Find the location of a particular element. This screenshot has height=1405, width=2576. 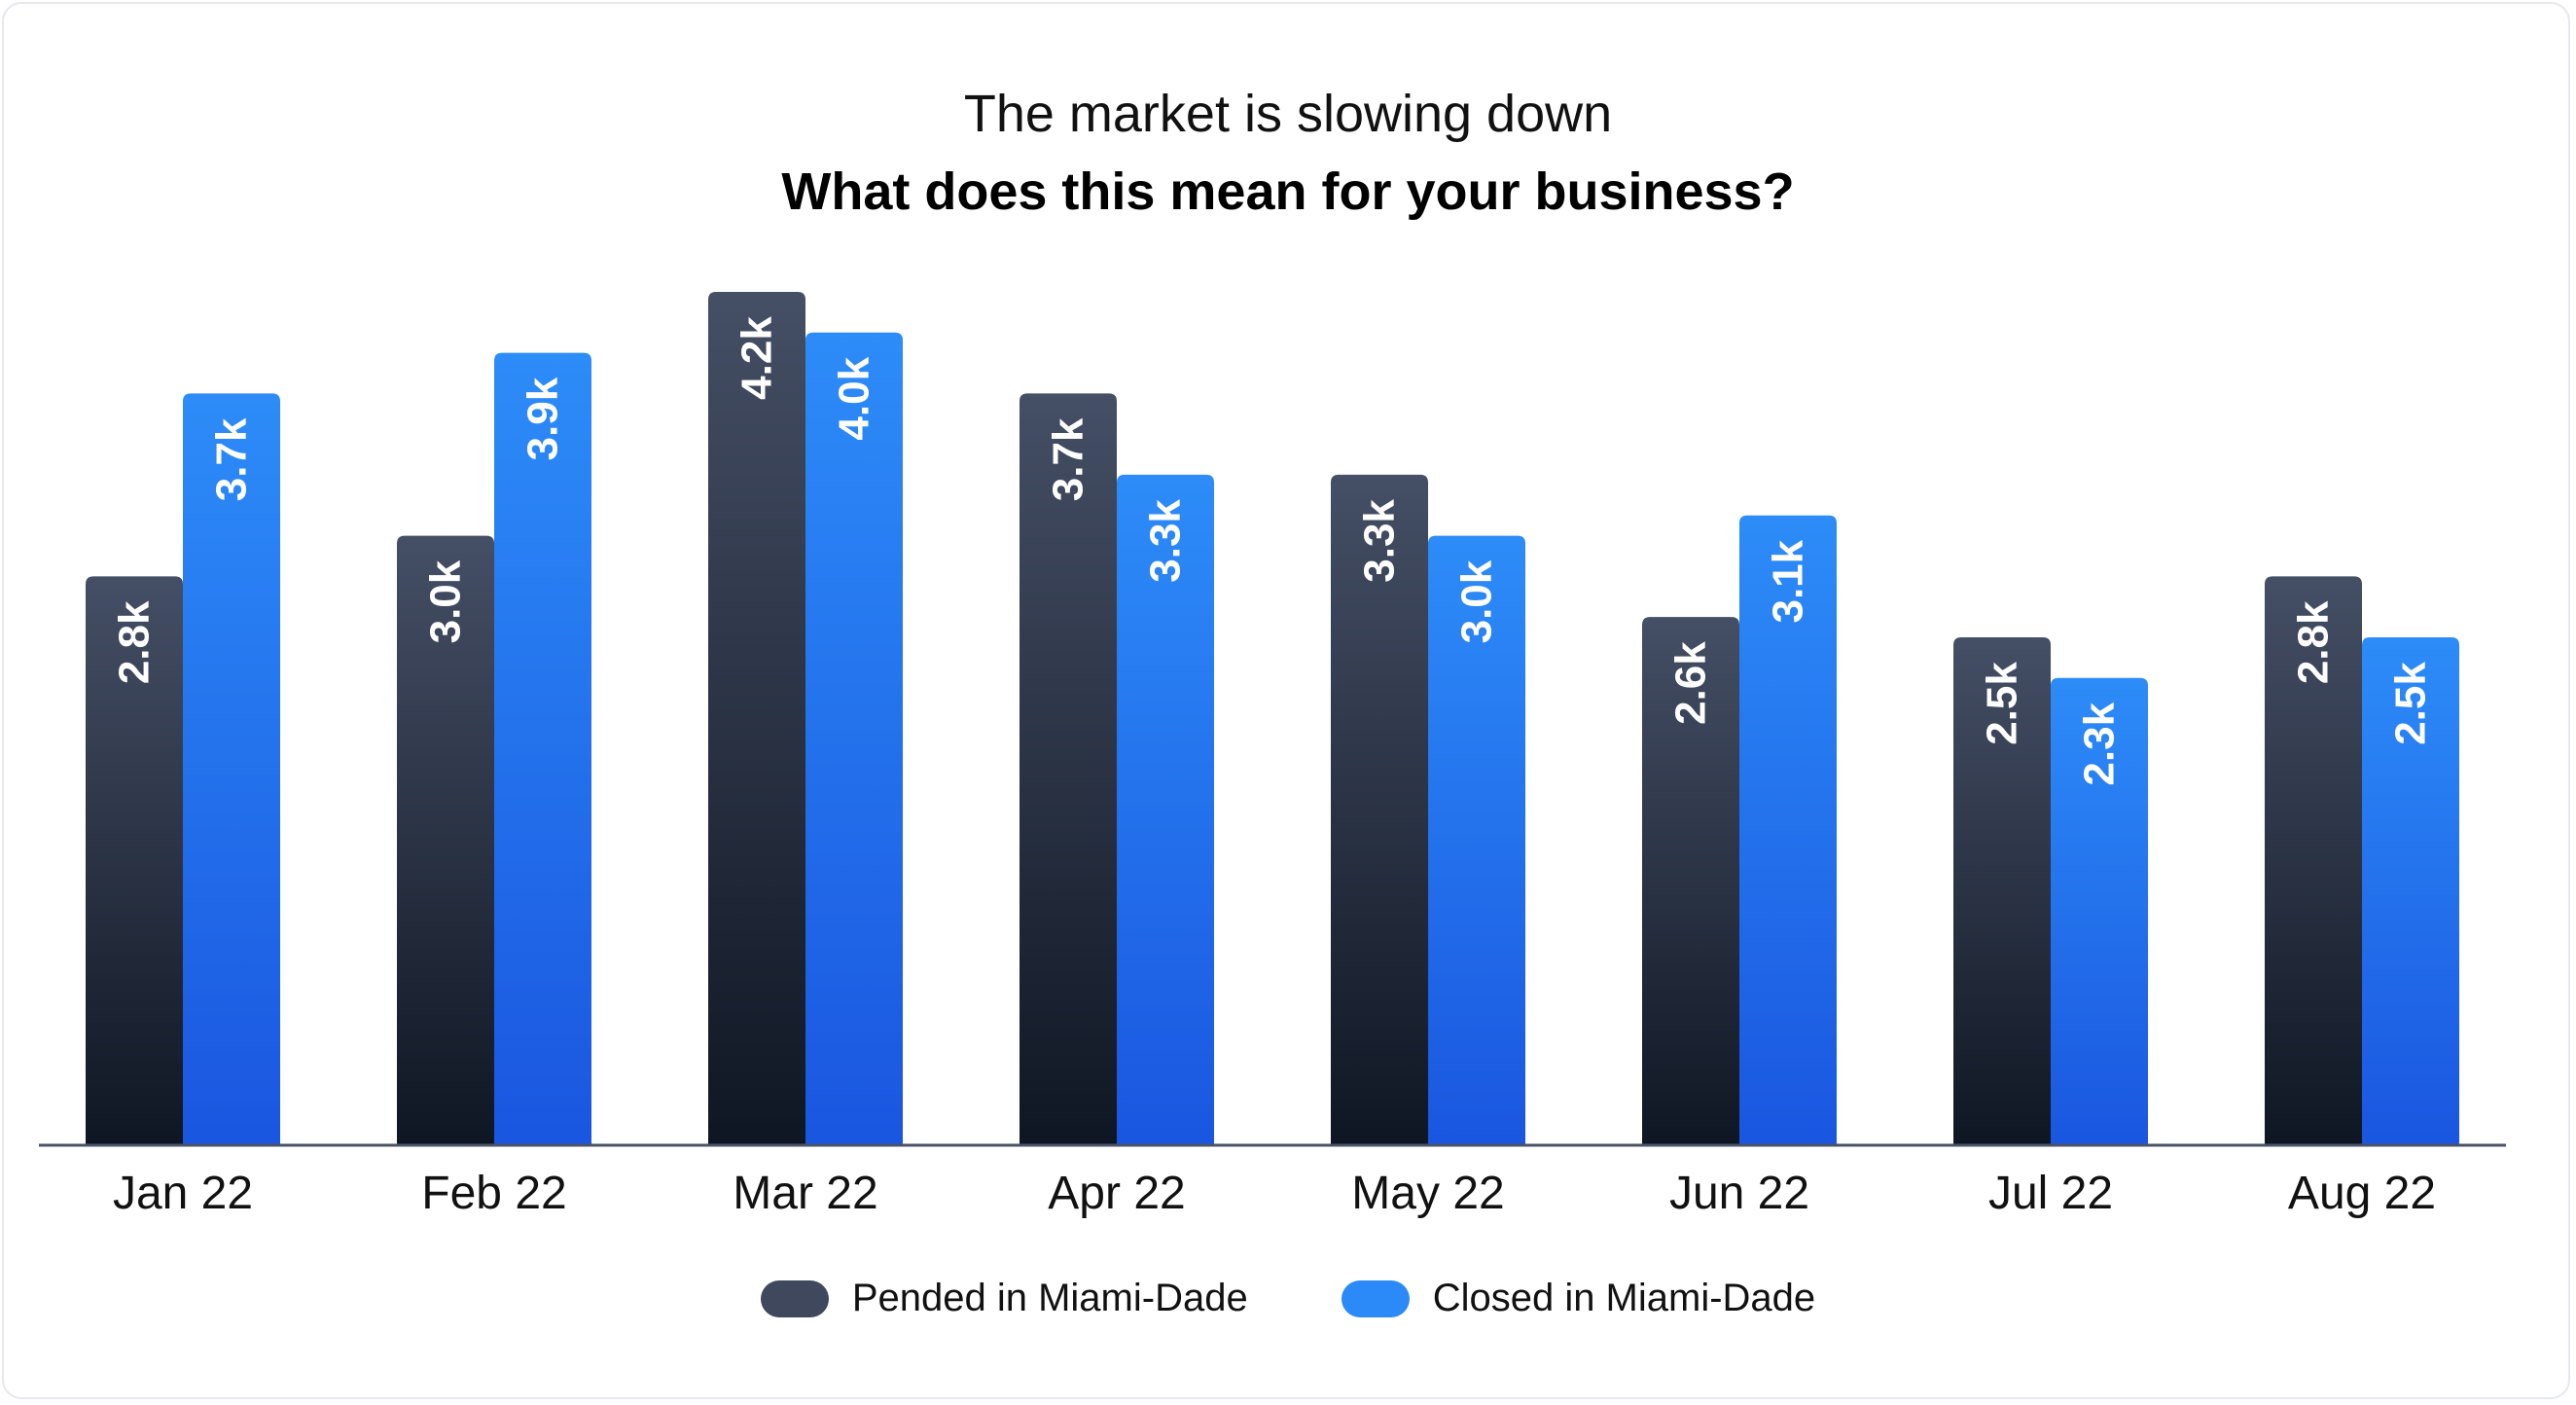

legend-label-closed: Closed in Miami-Dade is located at coordinates (1624, 1298).